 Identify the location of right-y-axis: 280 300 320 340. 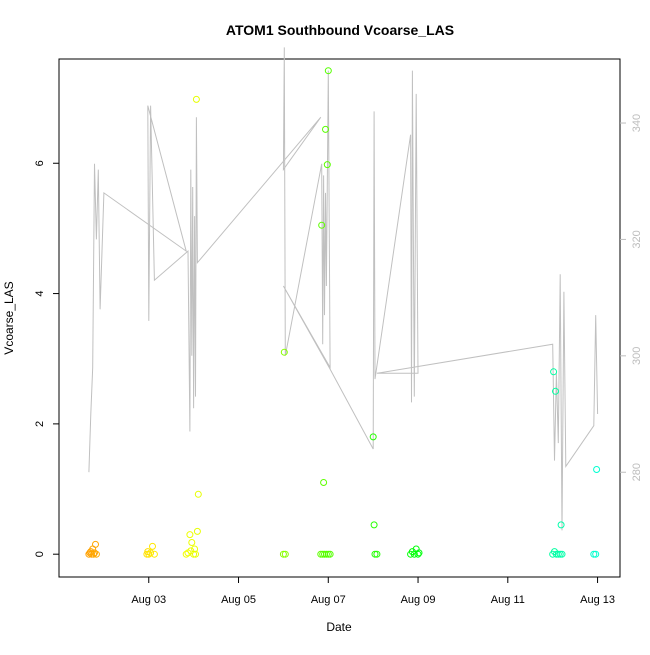
(631, 297).